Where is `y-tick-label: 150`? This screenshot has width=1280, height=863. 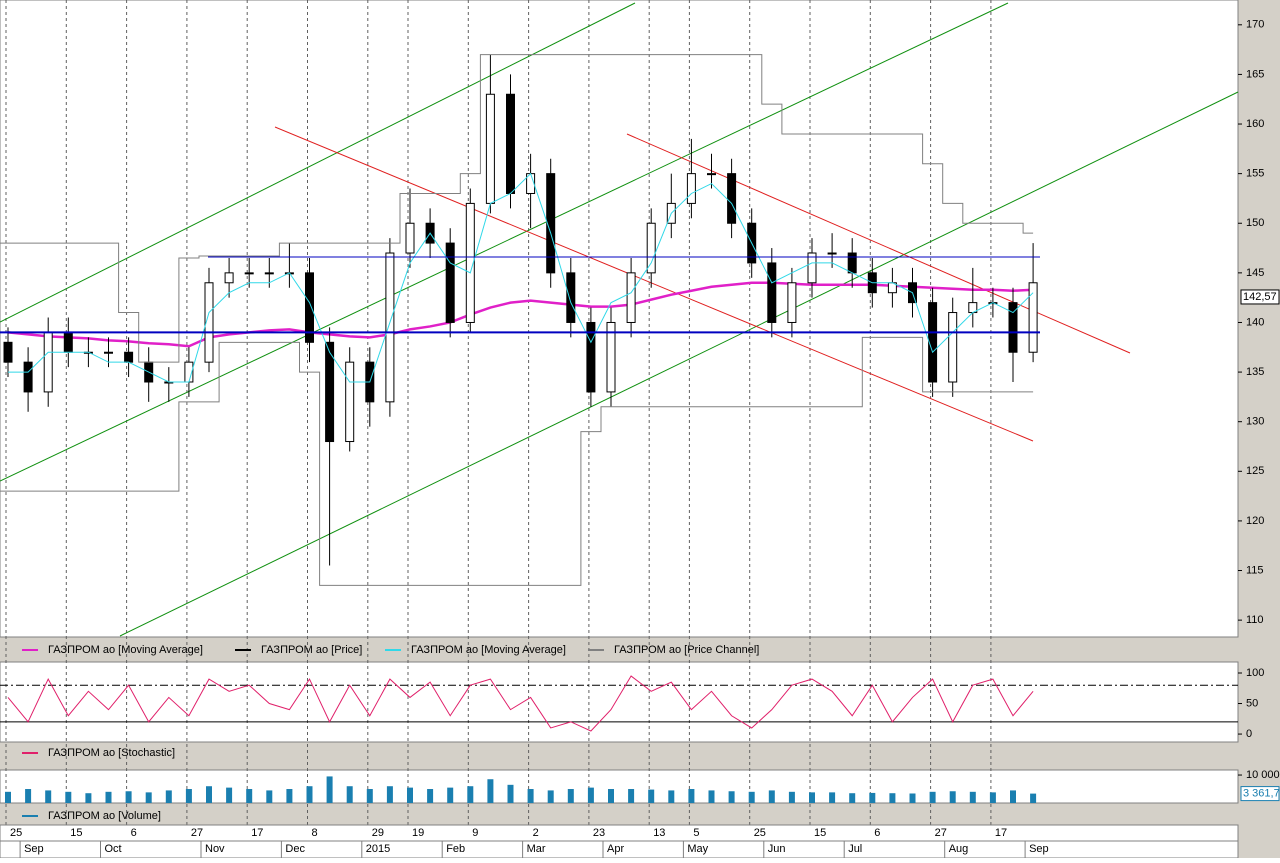 y-tick-label: 150 is located at coordinates (1255, 223).